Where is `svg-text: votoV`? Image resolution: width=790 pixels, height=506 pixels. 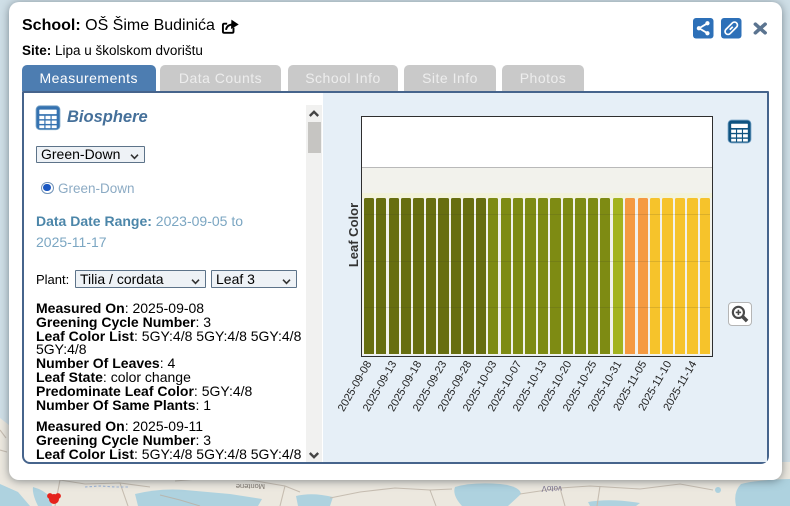 svg-text: votoV is located at coordinates (551, 488).